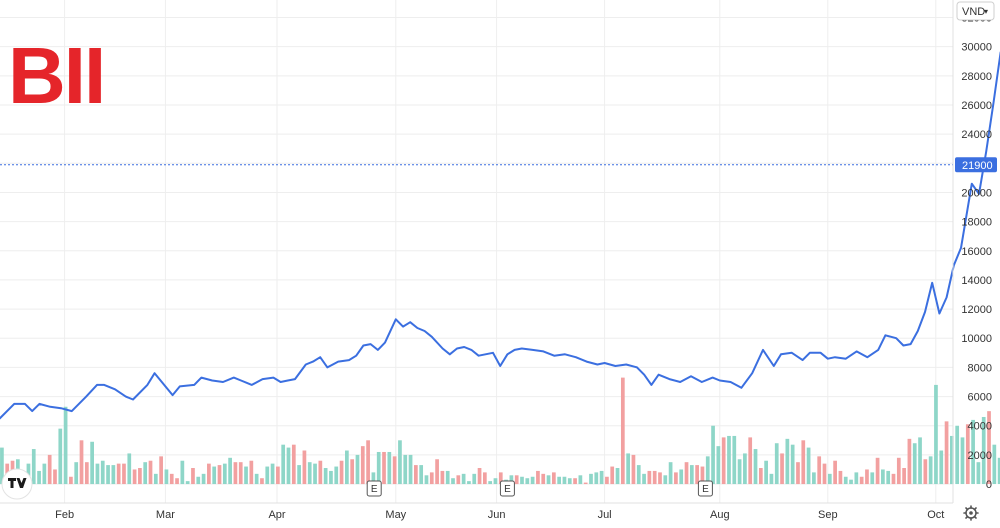  I want to click on tradingview-logo, so click(17, 484).